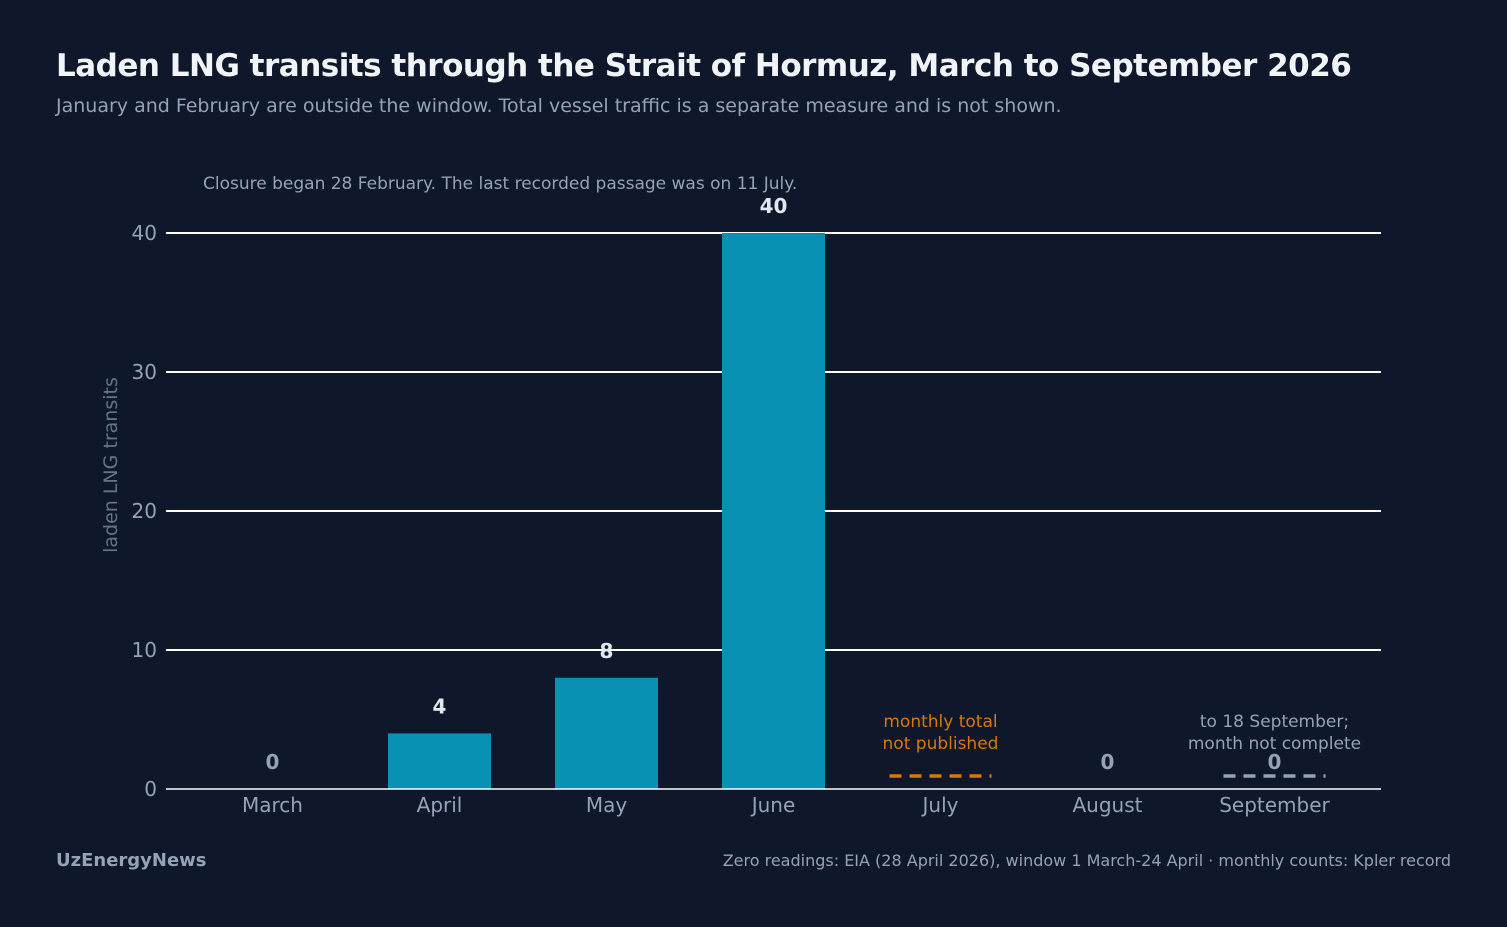  Describe the element at coordinates (941, 744) in the screenshot. I see `month-note: not published` at that location.